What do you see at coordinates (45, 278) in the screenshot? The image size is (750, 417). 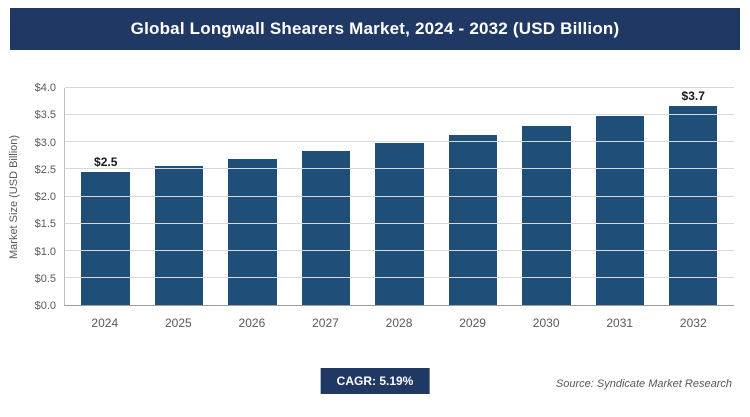 I see `y-tick-label: $0.5` at bounding box center [45, 278].